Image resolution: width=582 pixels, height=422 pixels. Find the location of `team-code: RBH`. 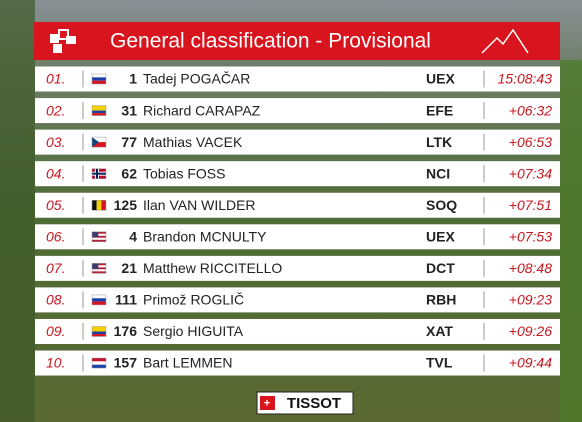

team-code: RBH is located at coordinates (441, 300).